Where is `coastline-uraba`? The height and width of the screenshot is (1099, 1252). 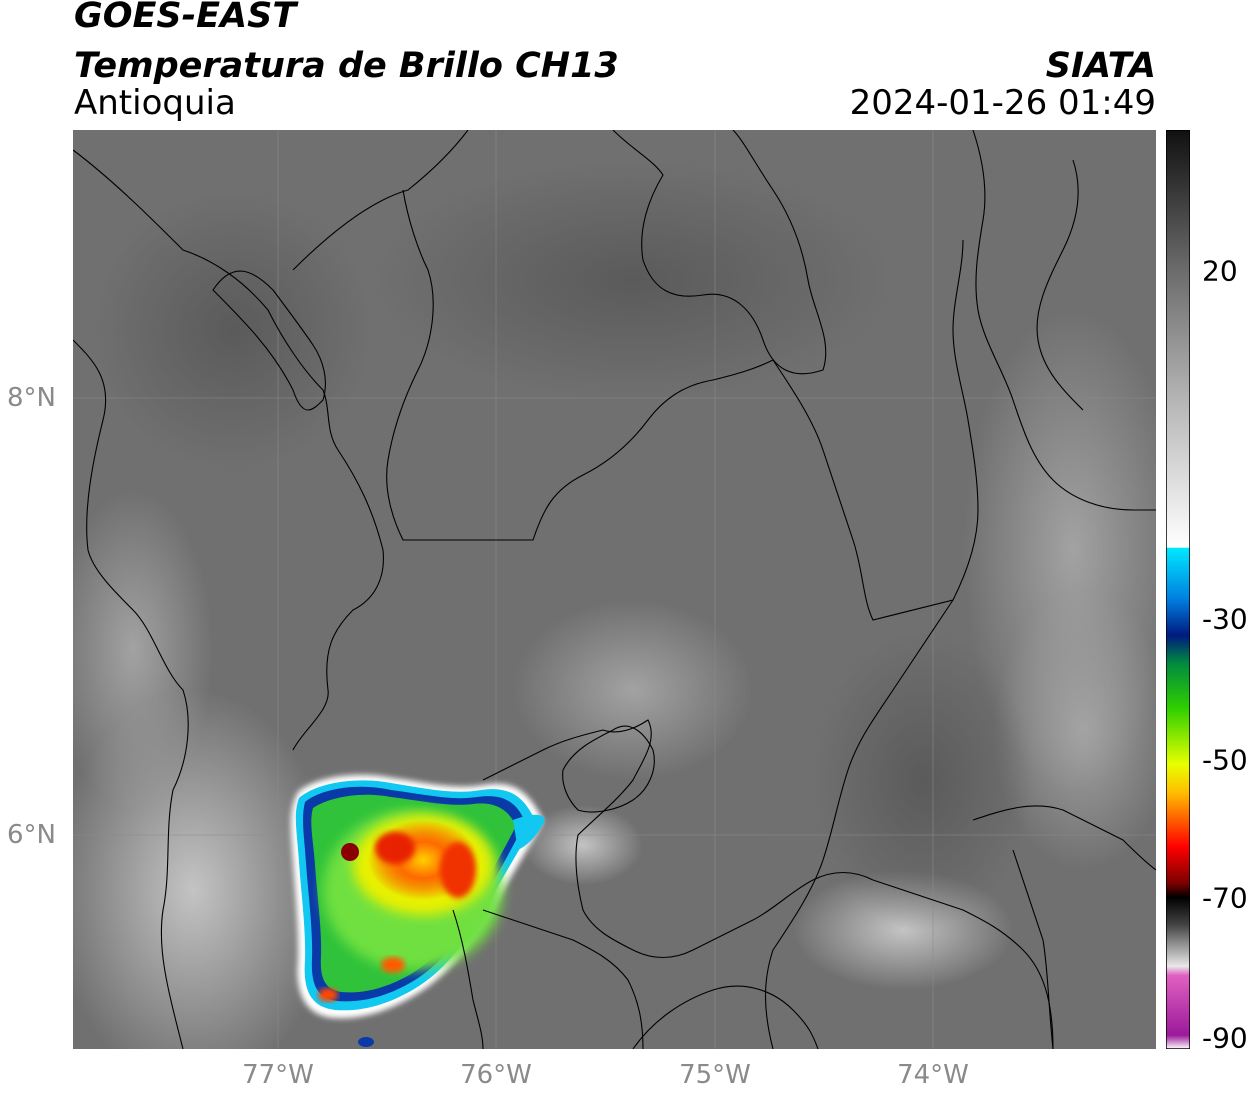 coastline-uraba is located at coordinates (228, 450).